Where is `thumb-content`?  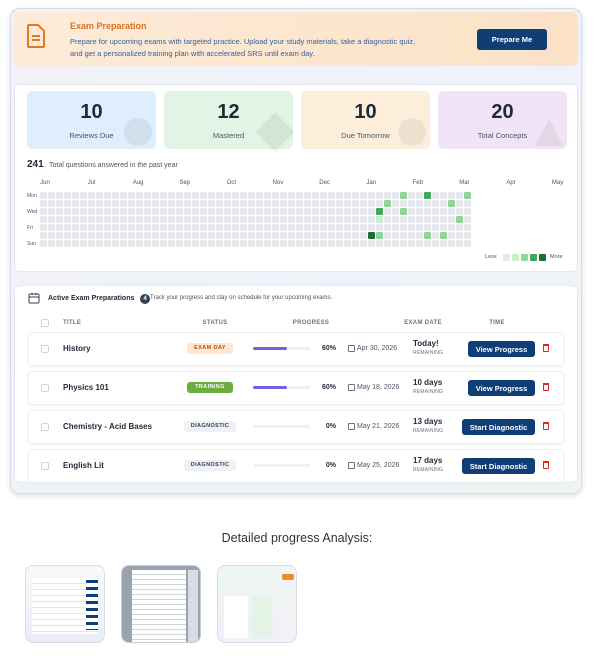
thumb-content is located at coordinates (288, 577).